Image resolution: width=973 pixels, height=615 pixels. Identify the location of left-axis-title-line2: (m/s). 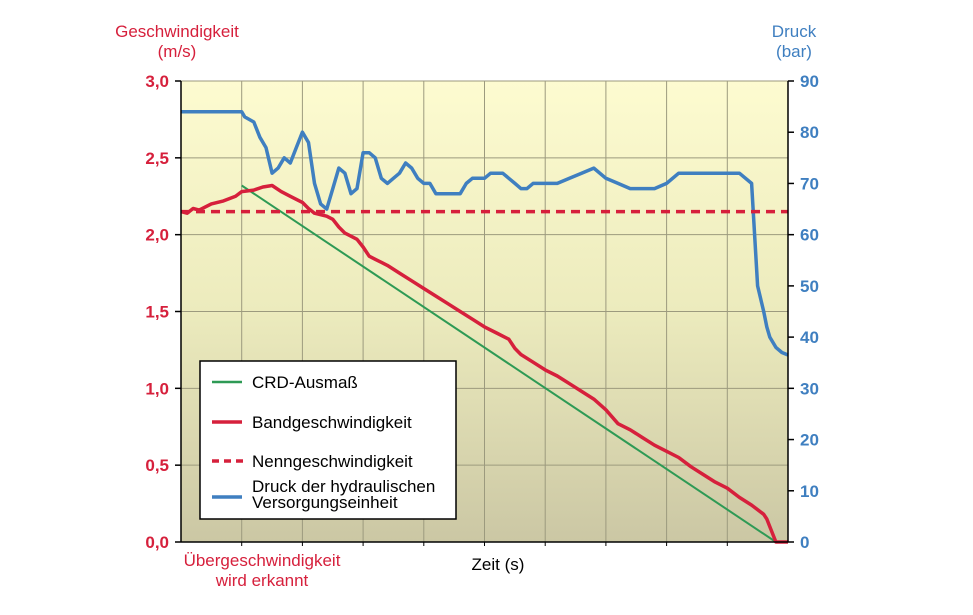
(177, 51).